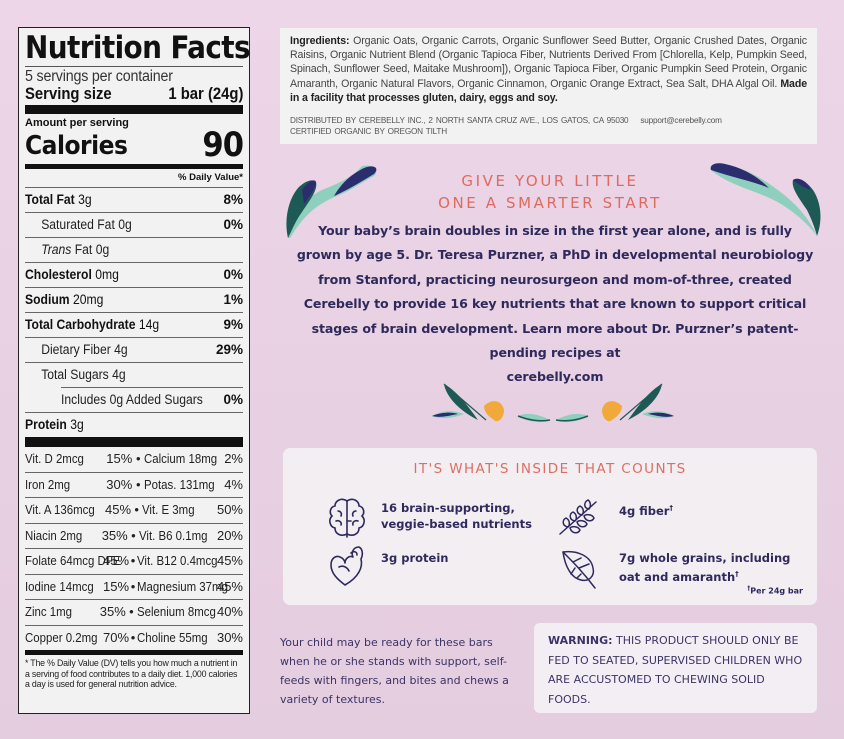  I want to click on feature-protein: 3g protein, so click(415, 558).